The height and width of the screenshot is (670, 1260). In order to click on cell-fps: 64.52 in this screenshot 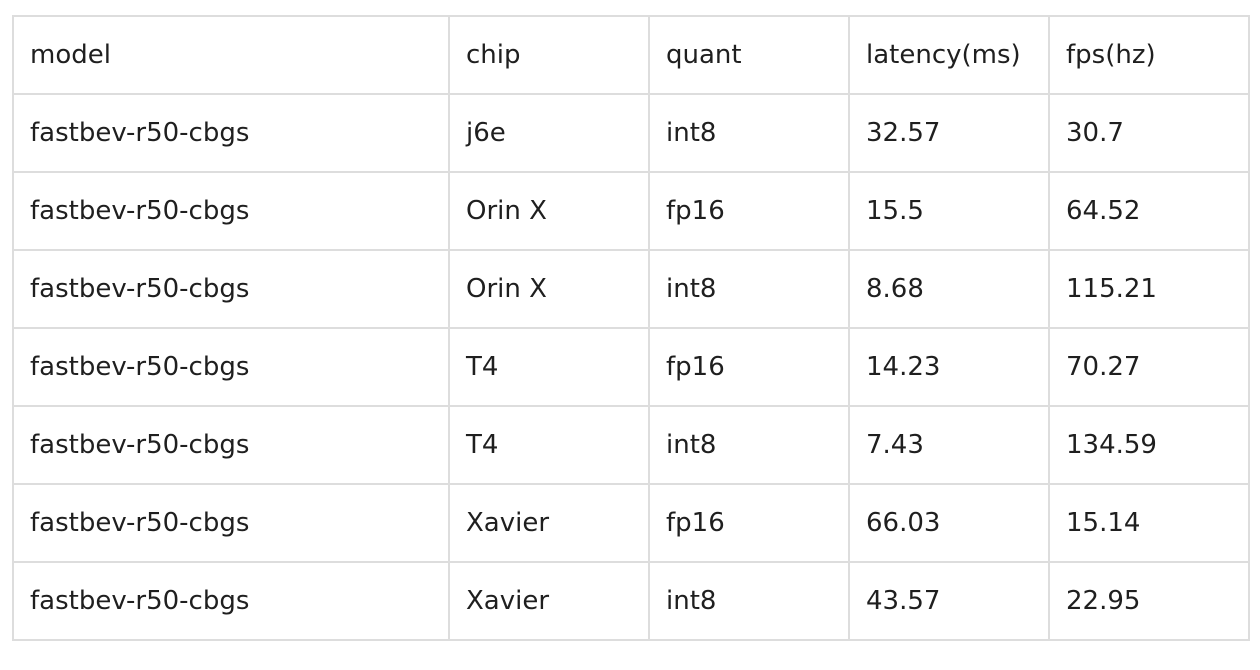, I will do `click(1149, 211)`.